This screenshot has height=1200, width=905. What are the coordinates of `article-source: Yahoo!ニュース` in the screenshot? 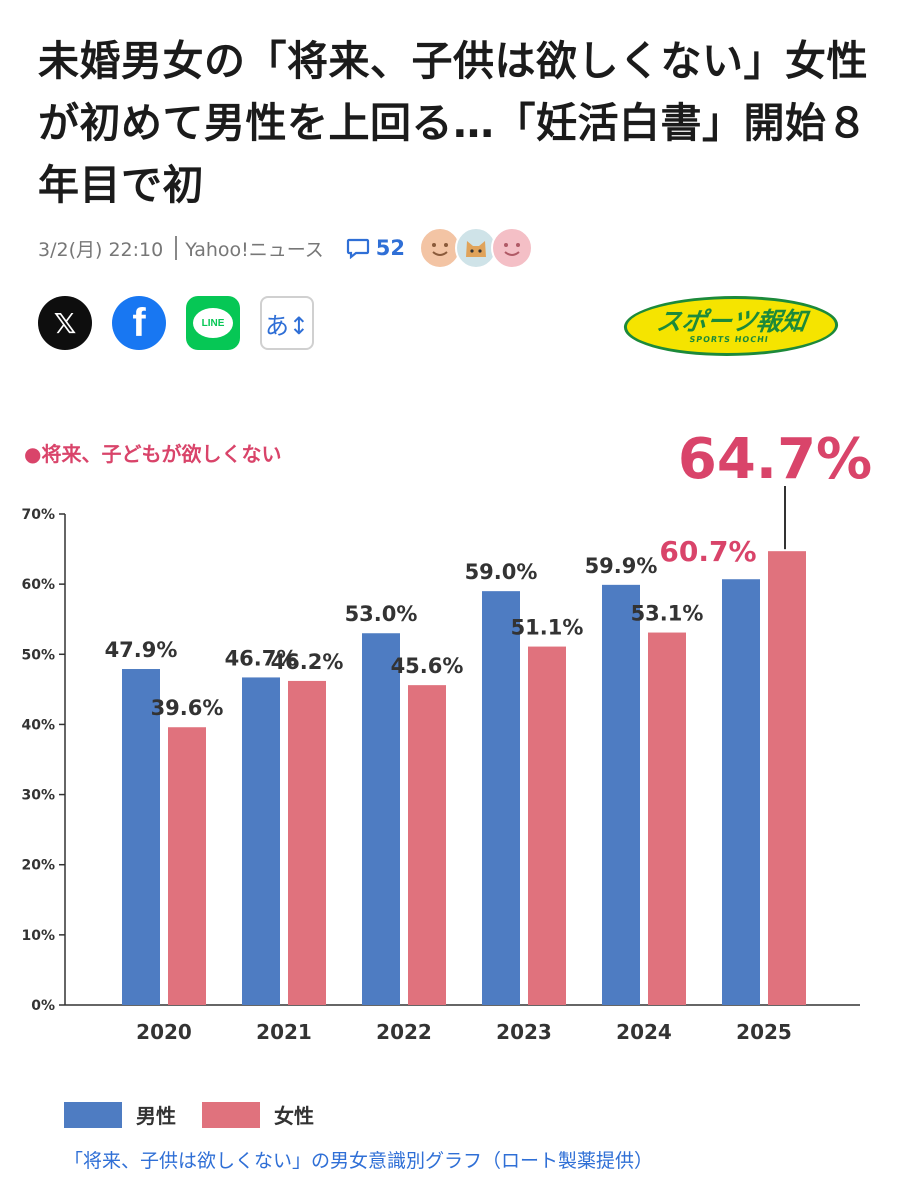 It's located at (254, 249).